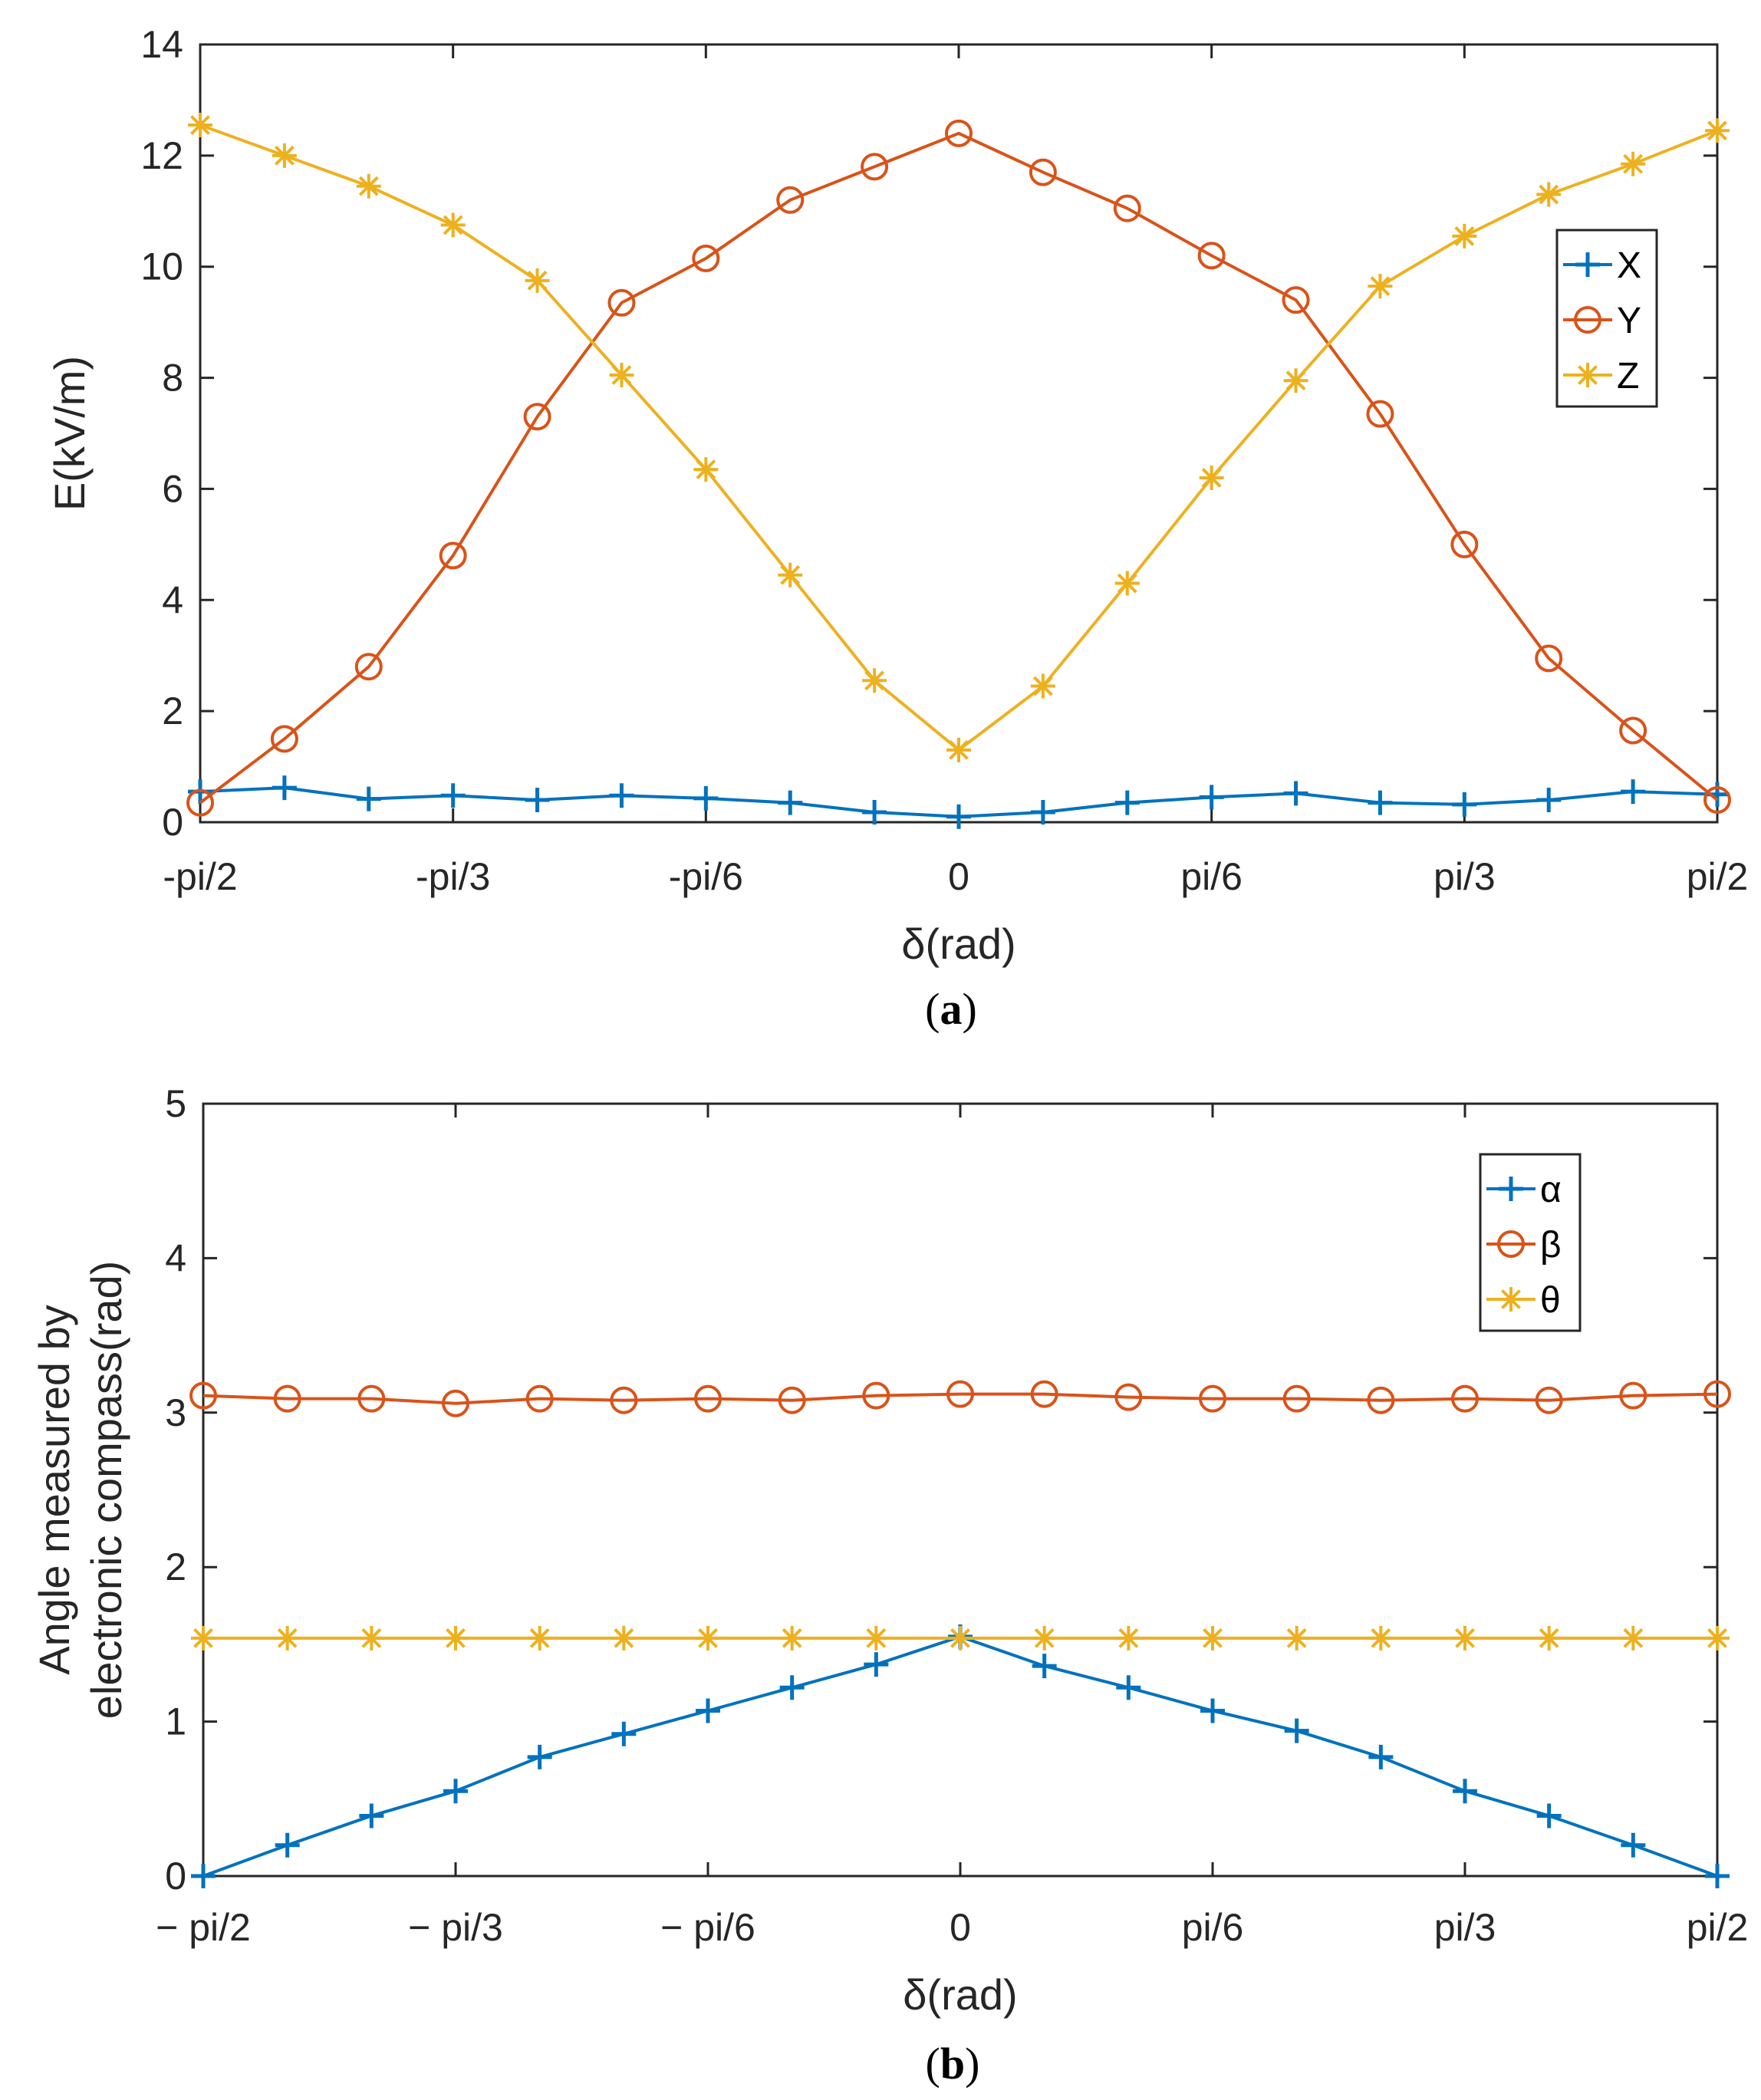 The image size is (1761, 2100). Describe the element at coordinates (200, 876) in the screenshot. I see `x-tick-label: -pi/2` at that location.